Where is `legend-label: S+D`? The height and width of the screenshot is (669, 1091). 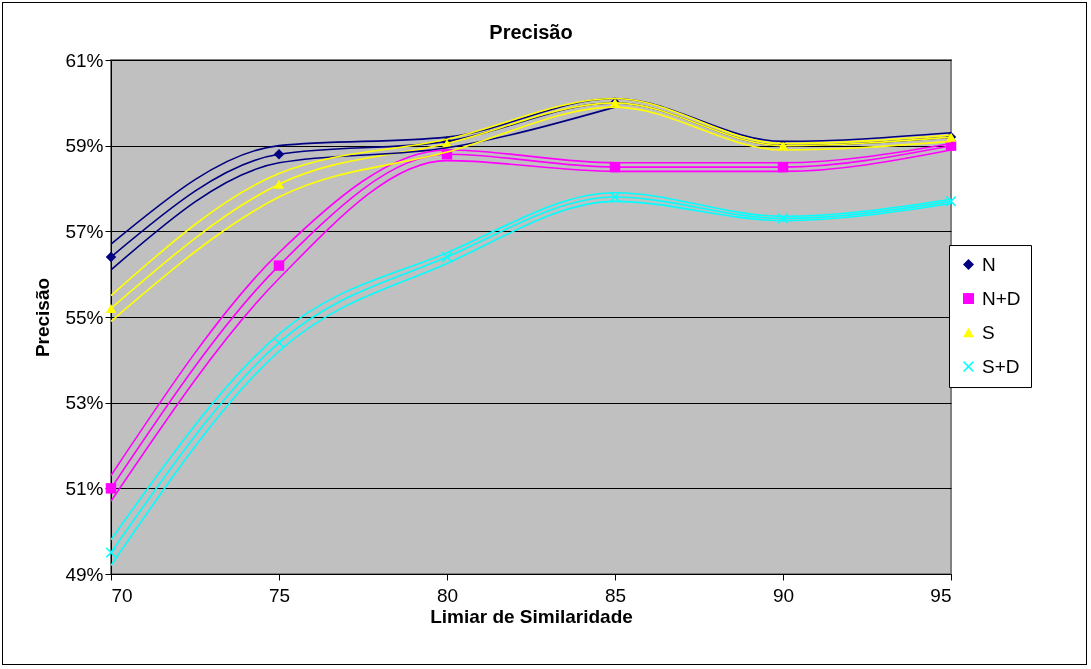
legend-label: S+D is located at coordinates (1001, 366).